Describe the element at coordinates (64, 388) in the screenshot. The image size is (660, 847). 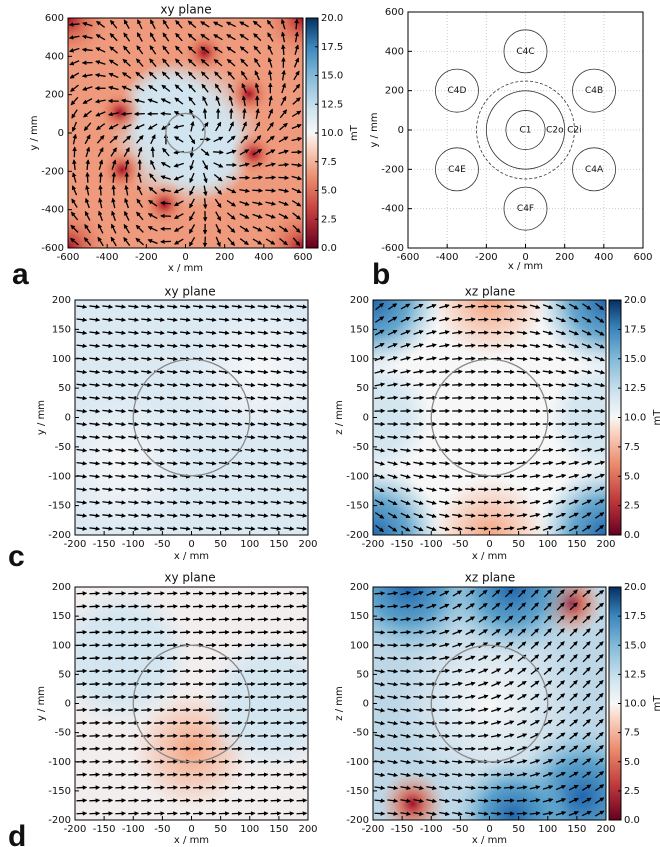
I see `y-tick-label: 50` at that location.